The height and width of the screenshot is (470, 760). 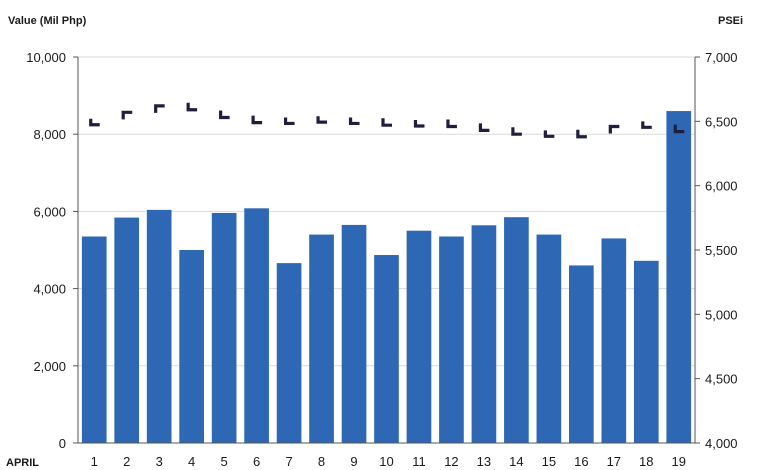 I want to click on left-tick-label: 0, so click(x=62, y=443).